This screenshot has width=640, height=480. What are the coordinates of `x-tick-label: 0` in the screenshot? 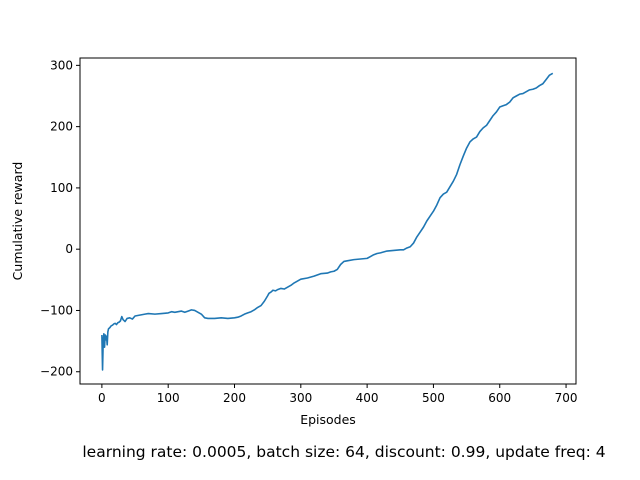 It's located at (102, 398).